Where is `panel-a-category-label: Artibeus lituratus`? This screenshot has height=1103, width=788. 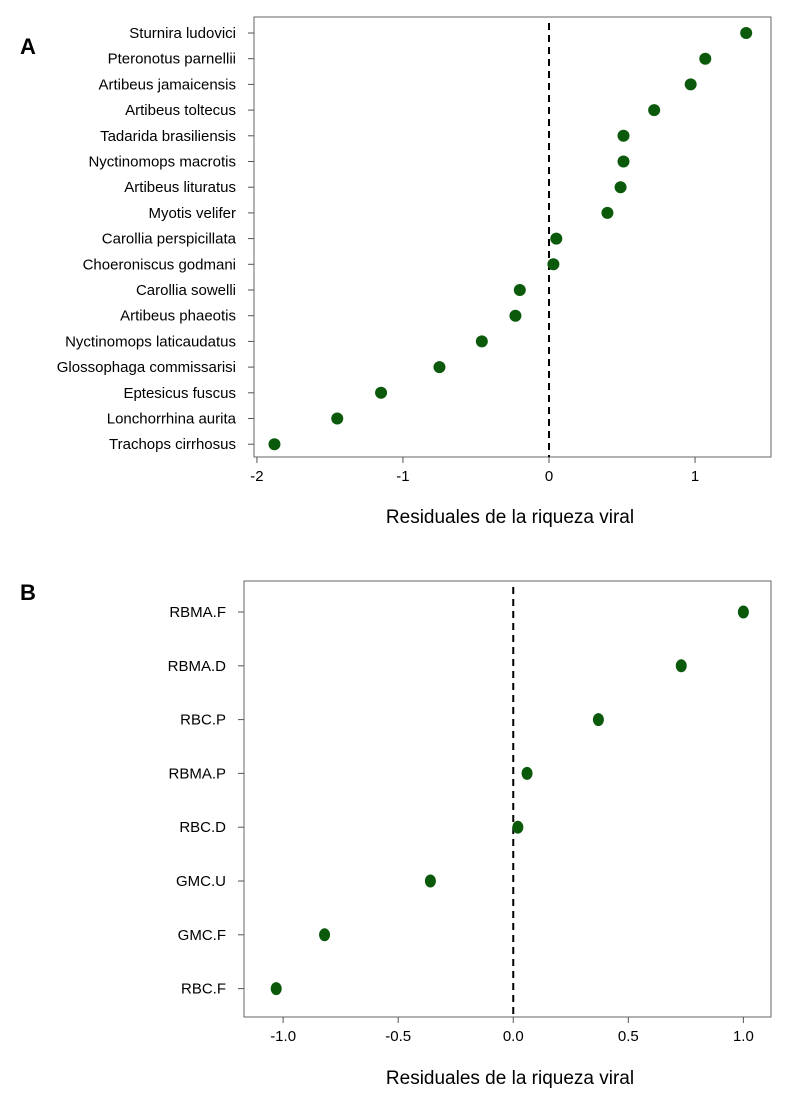 panel-a-category-label: Artibeus lituratus is located at coordinates (180, 187).